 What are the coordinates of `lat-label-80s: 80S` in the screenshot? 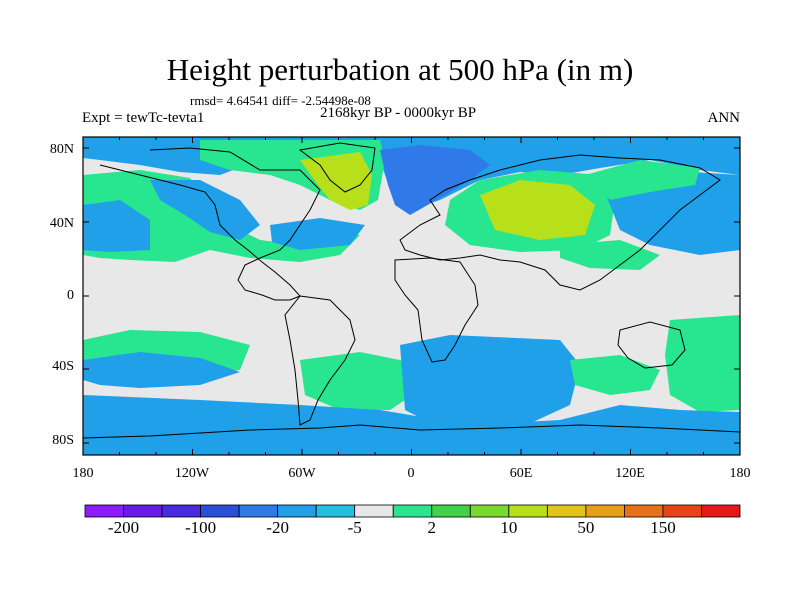 It's located at (63, 440).